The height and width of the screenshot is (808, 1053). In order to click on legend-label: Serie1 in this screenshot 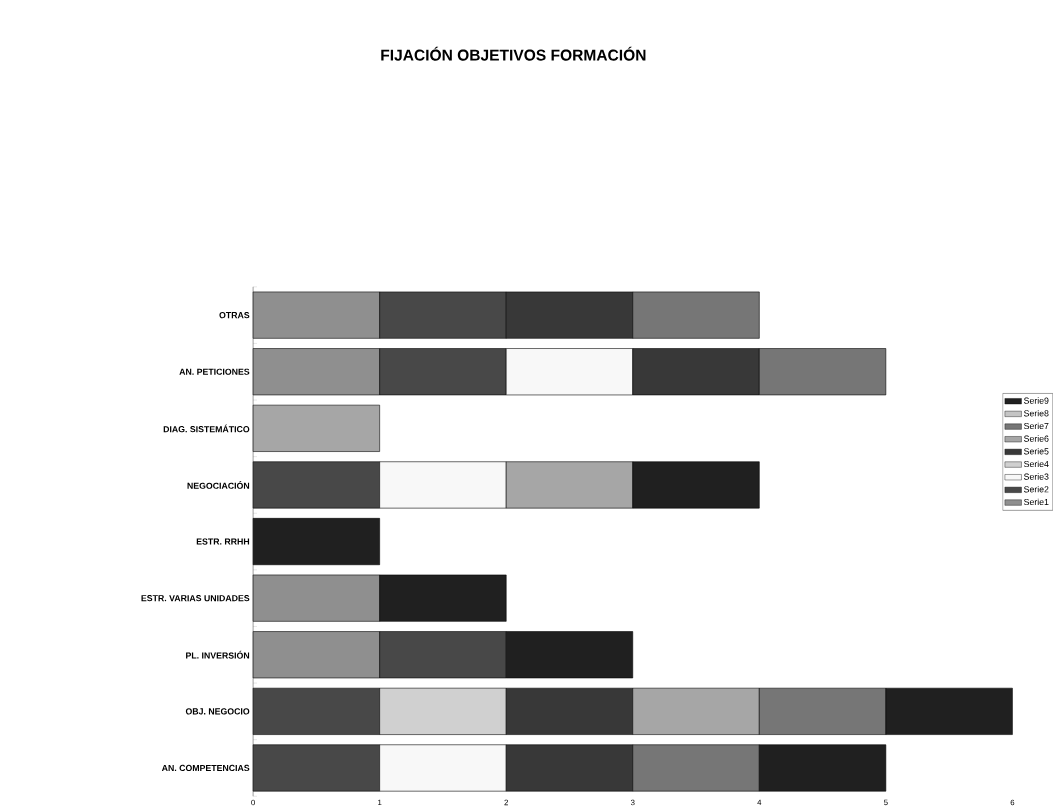, I will do `click(1036, 501)`.